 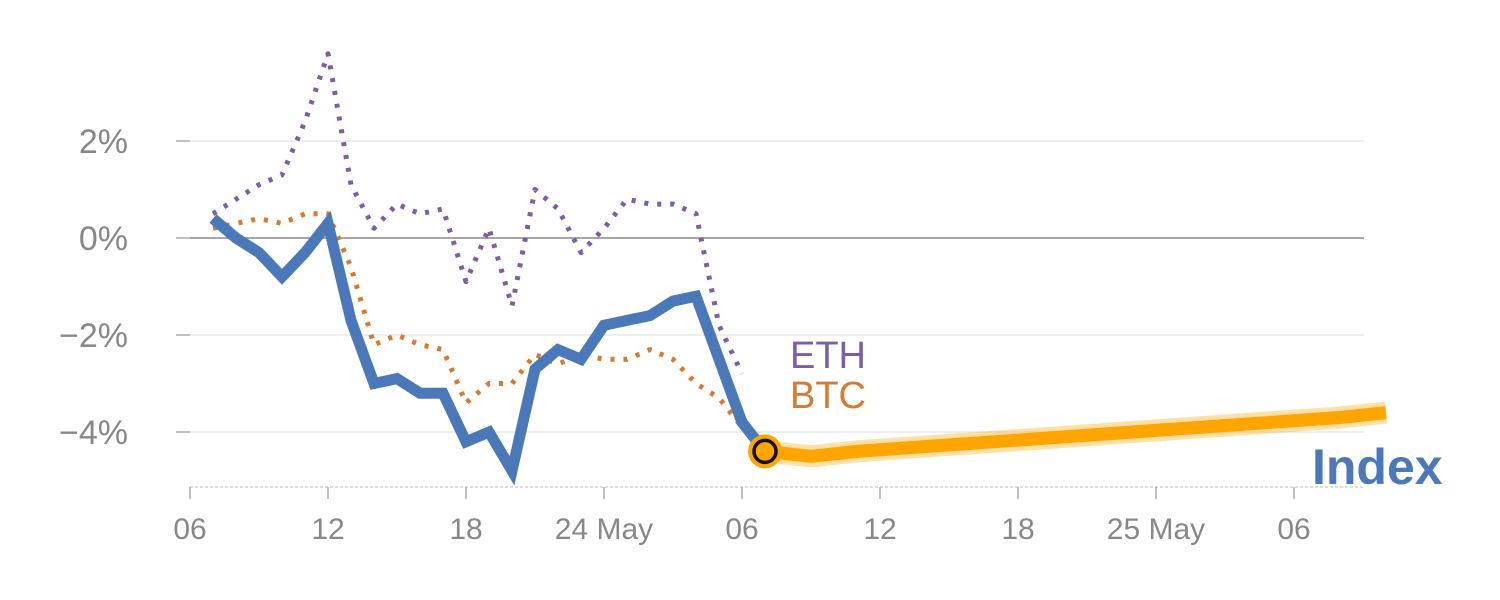 I want to click on series-line-index-forecast, so click(x=1075, y=434).